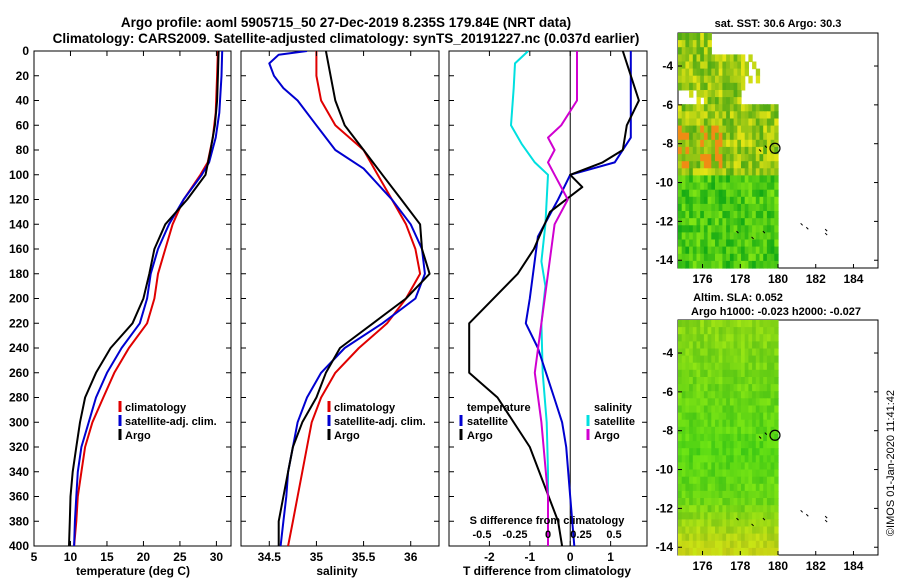  What do you see at coordinates (891, 463) in the screenshot?
I see `imos-stamp: ©IMOS 01-Jan-2020 11:41:42` at bounding box center [891, 463].